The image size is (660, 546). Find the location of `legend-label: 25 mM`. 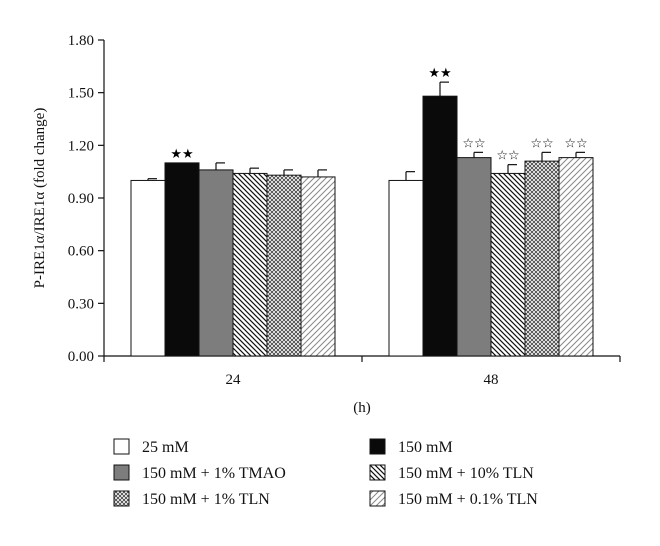

legend-label: 25 mM is located at coordinates (165, 447).